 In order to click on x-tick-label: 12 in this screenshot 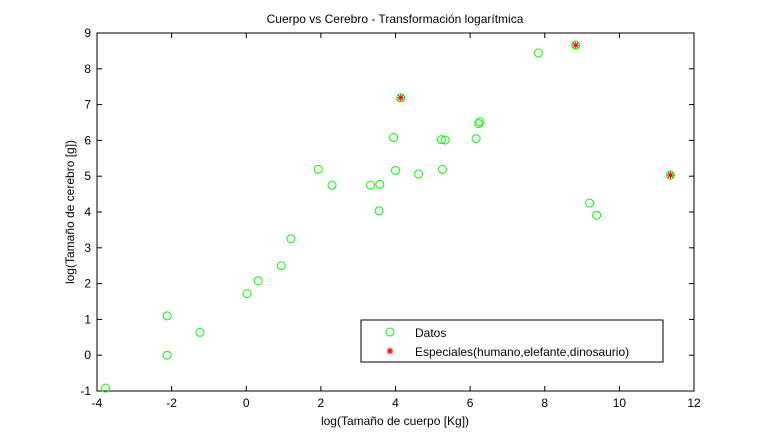, I will do `click(694, 403)`.